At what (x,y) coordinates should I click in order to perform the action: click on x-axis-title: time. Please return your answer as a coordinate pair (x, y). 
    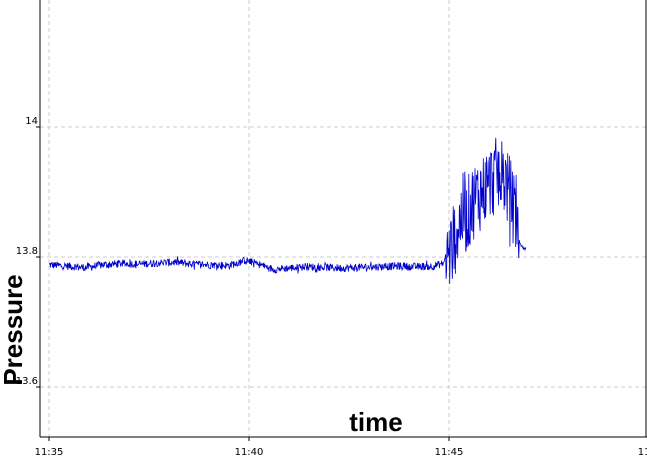
    Looking at the image, I should click on (375, 422).